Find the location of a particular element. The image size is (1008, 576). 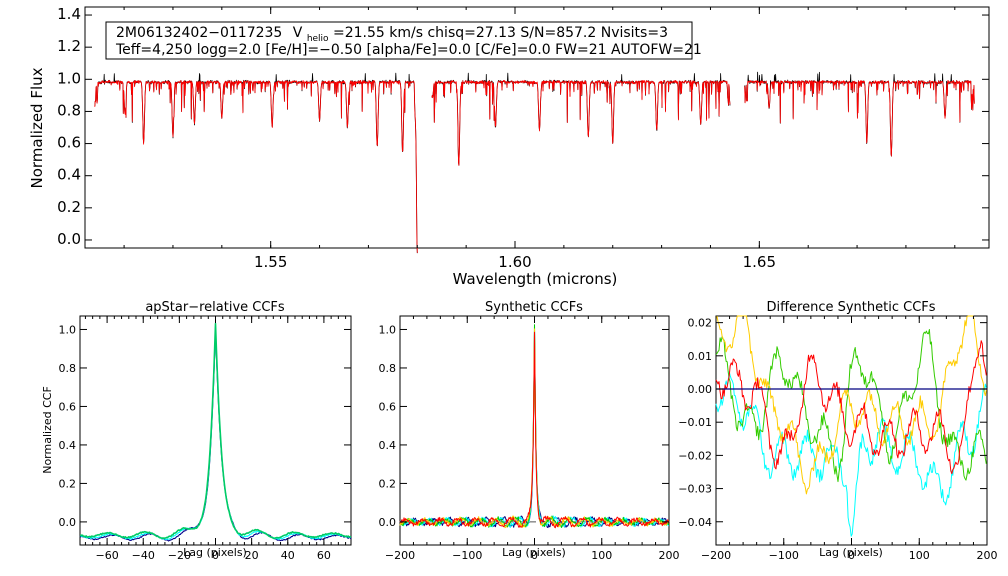

apstar-ccf-curves is located at coordinates (215, 432).